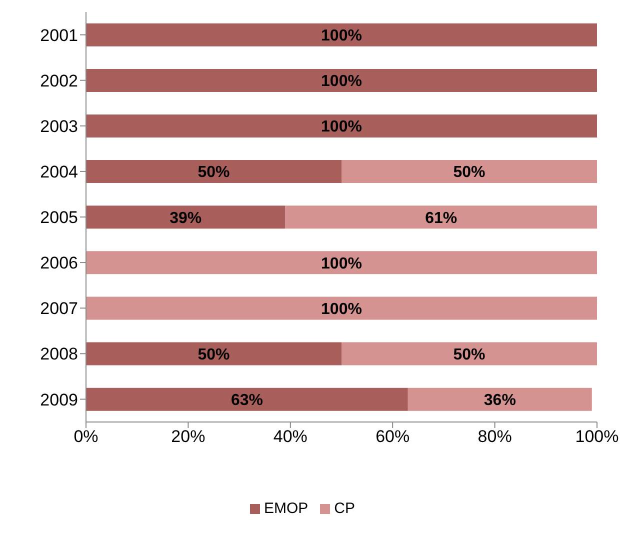 Image resolution: width=633 pixels, height=535 pixels. What do you see at coordinates (188, 436) in the screenshot?
I see `x-tick-label: 20%` at bounding box center [188, 436].